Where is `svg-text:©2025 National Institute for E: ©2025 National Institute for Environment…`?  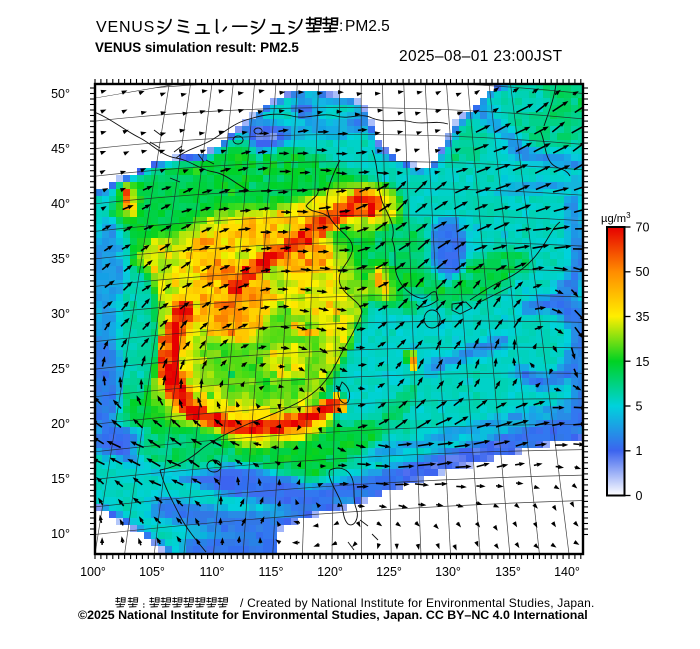 svg-text:©2025 National Institute for E: ©2025 National Institute for Environment… is located at coordinates (333, 615).